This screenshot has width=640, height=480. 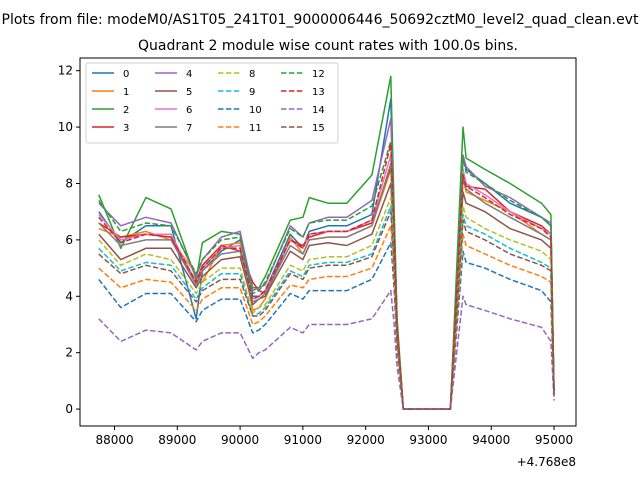 I want to click on y-tick-label: 12, so click(x=65, y=71).